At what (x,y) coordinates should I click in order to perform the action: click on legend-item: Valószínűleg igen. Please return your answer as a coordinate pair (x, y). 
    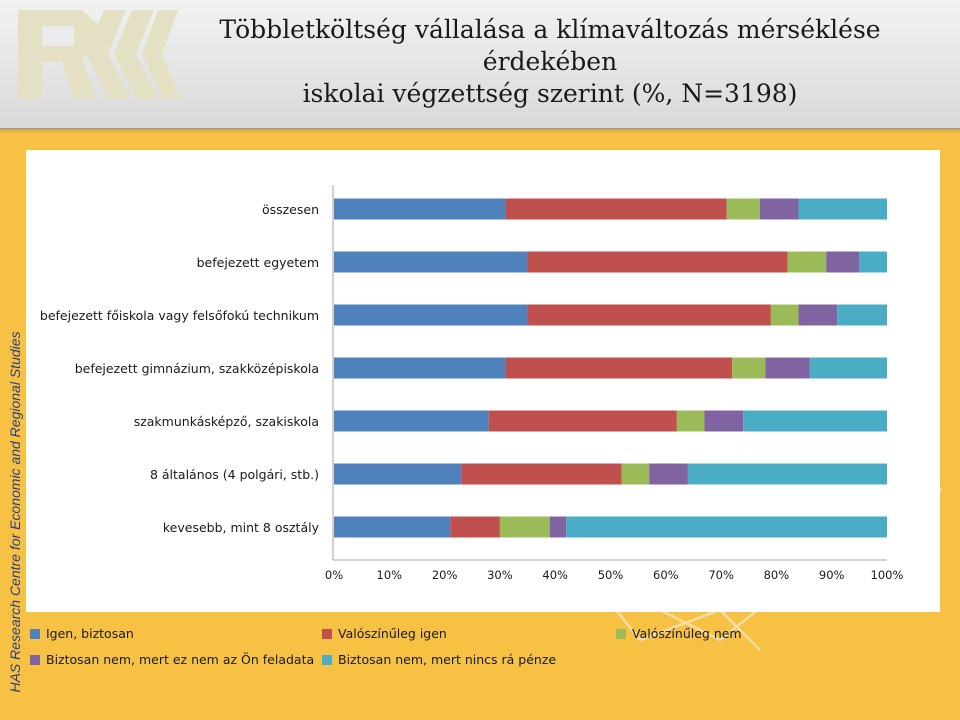
    Looking at the image, I should click on (384, 633).